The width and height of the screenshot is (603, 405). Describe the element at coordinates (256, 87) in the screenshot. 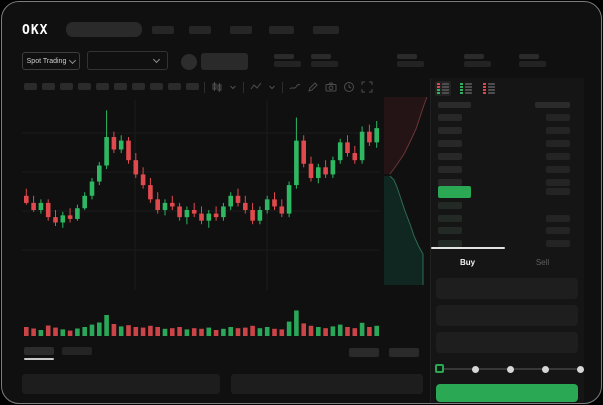

I see `indicators-icon` at that location.